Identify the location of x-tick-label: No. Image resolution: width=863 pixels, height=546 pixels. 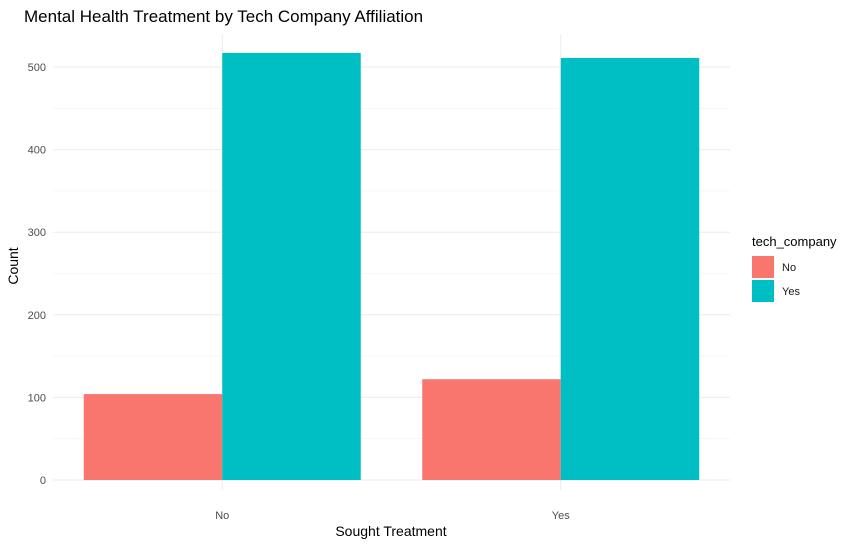
(222, 516).